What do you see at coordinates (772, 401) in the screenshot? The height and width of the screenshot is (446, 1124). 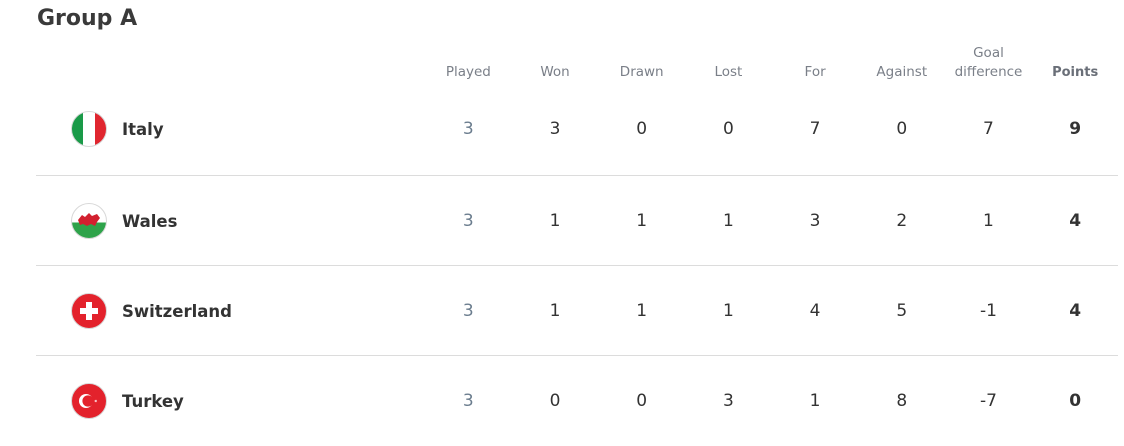 I see `team-stats: 3 0 0 3 1 8 -7 0` at bounding box center [772, 401].